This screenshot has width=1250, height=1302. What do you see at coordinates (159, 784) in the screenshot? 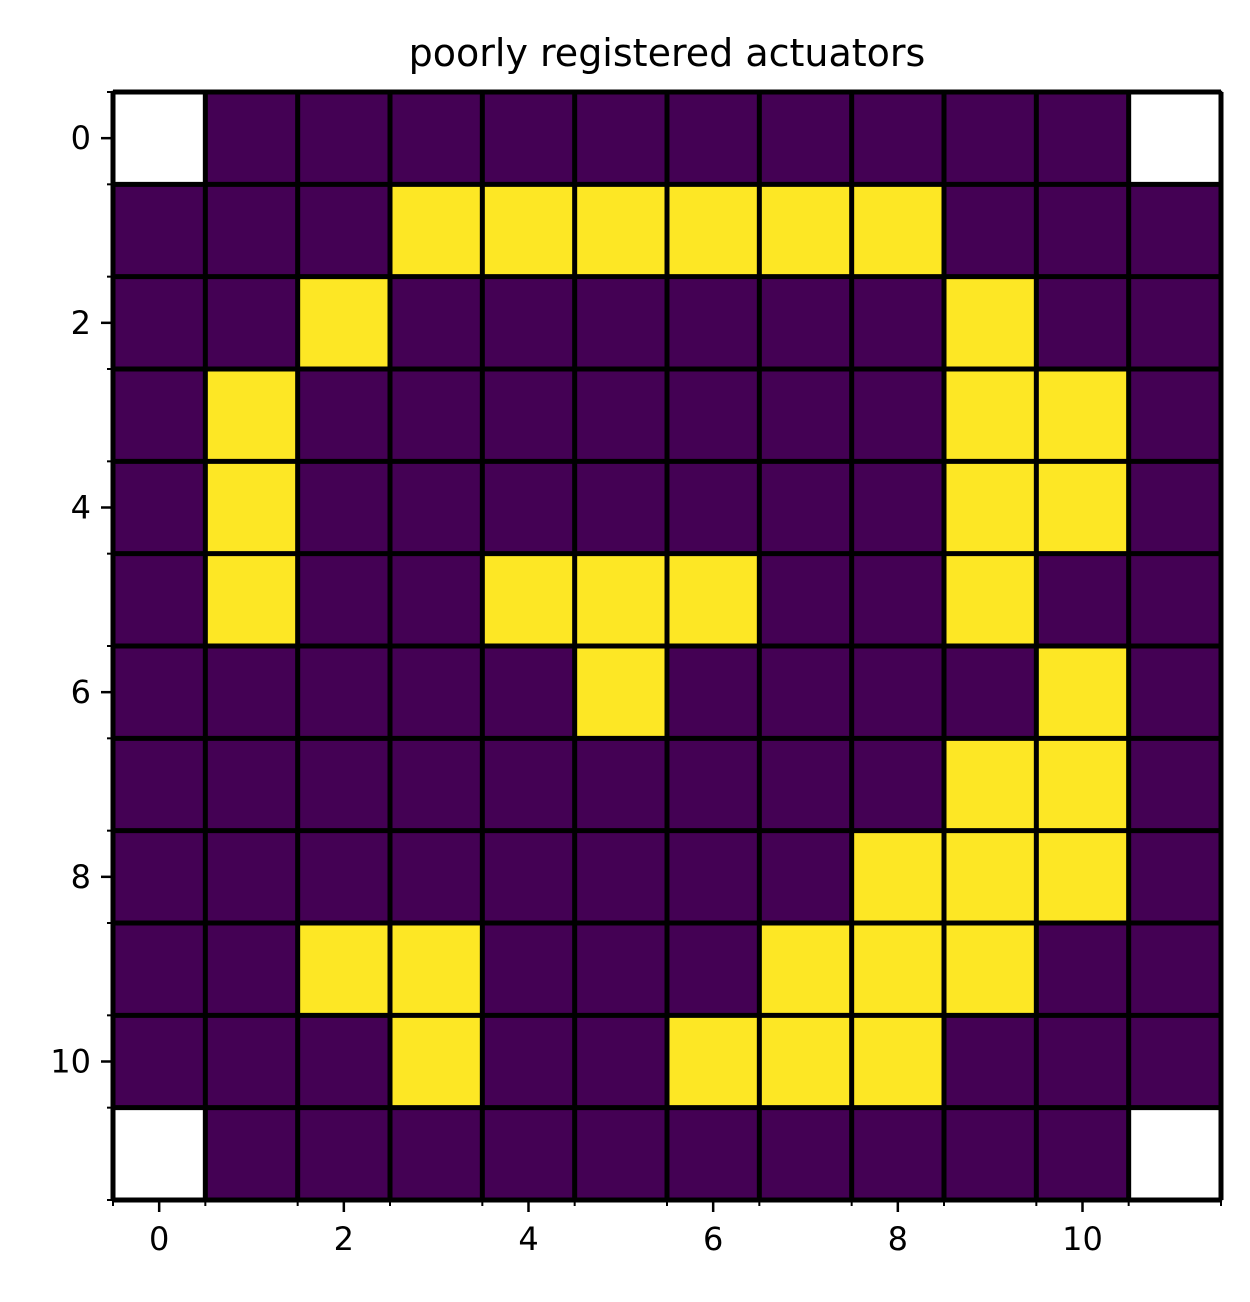
I see `heatmap-cell-r7-c0` at bounding box center [159, 784].